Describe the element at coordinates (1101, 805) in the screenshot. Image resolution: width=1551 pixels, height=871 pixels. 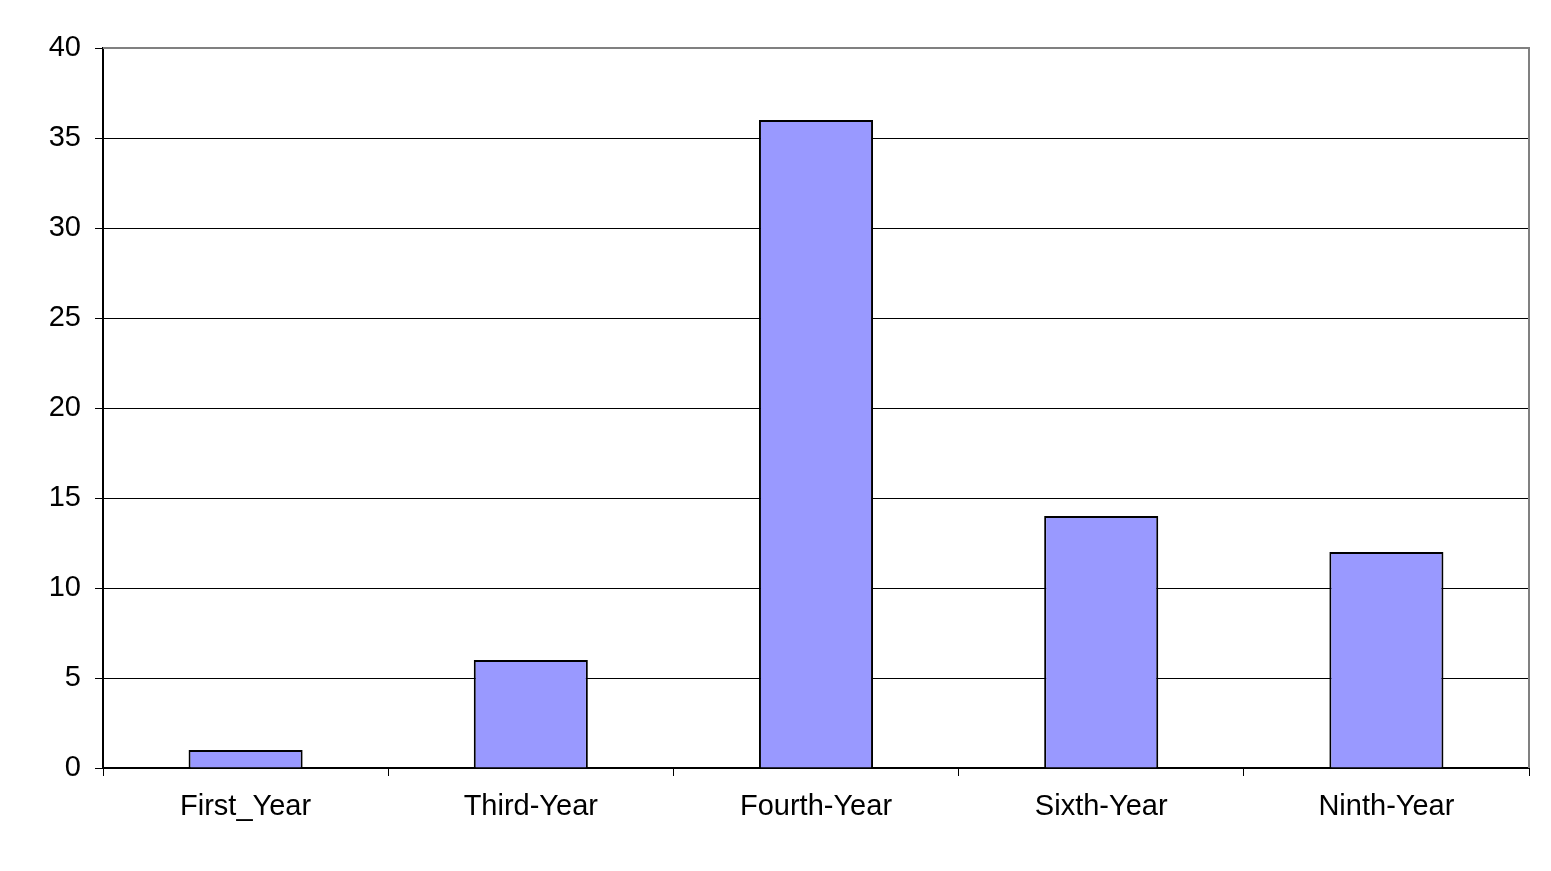
I see `x-tick-label: Sixth-Year` at that location.